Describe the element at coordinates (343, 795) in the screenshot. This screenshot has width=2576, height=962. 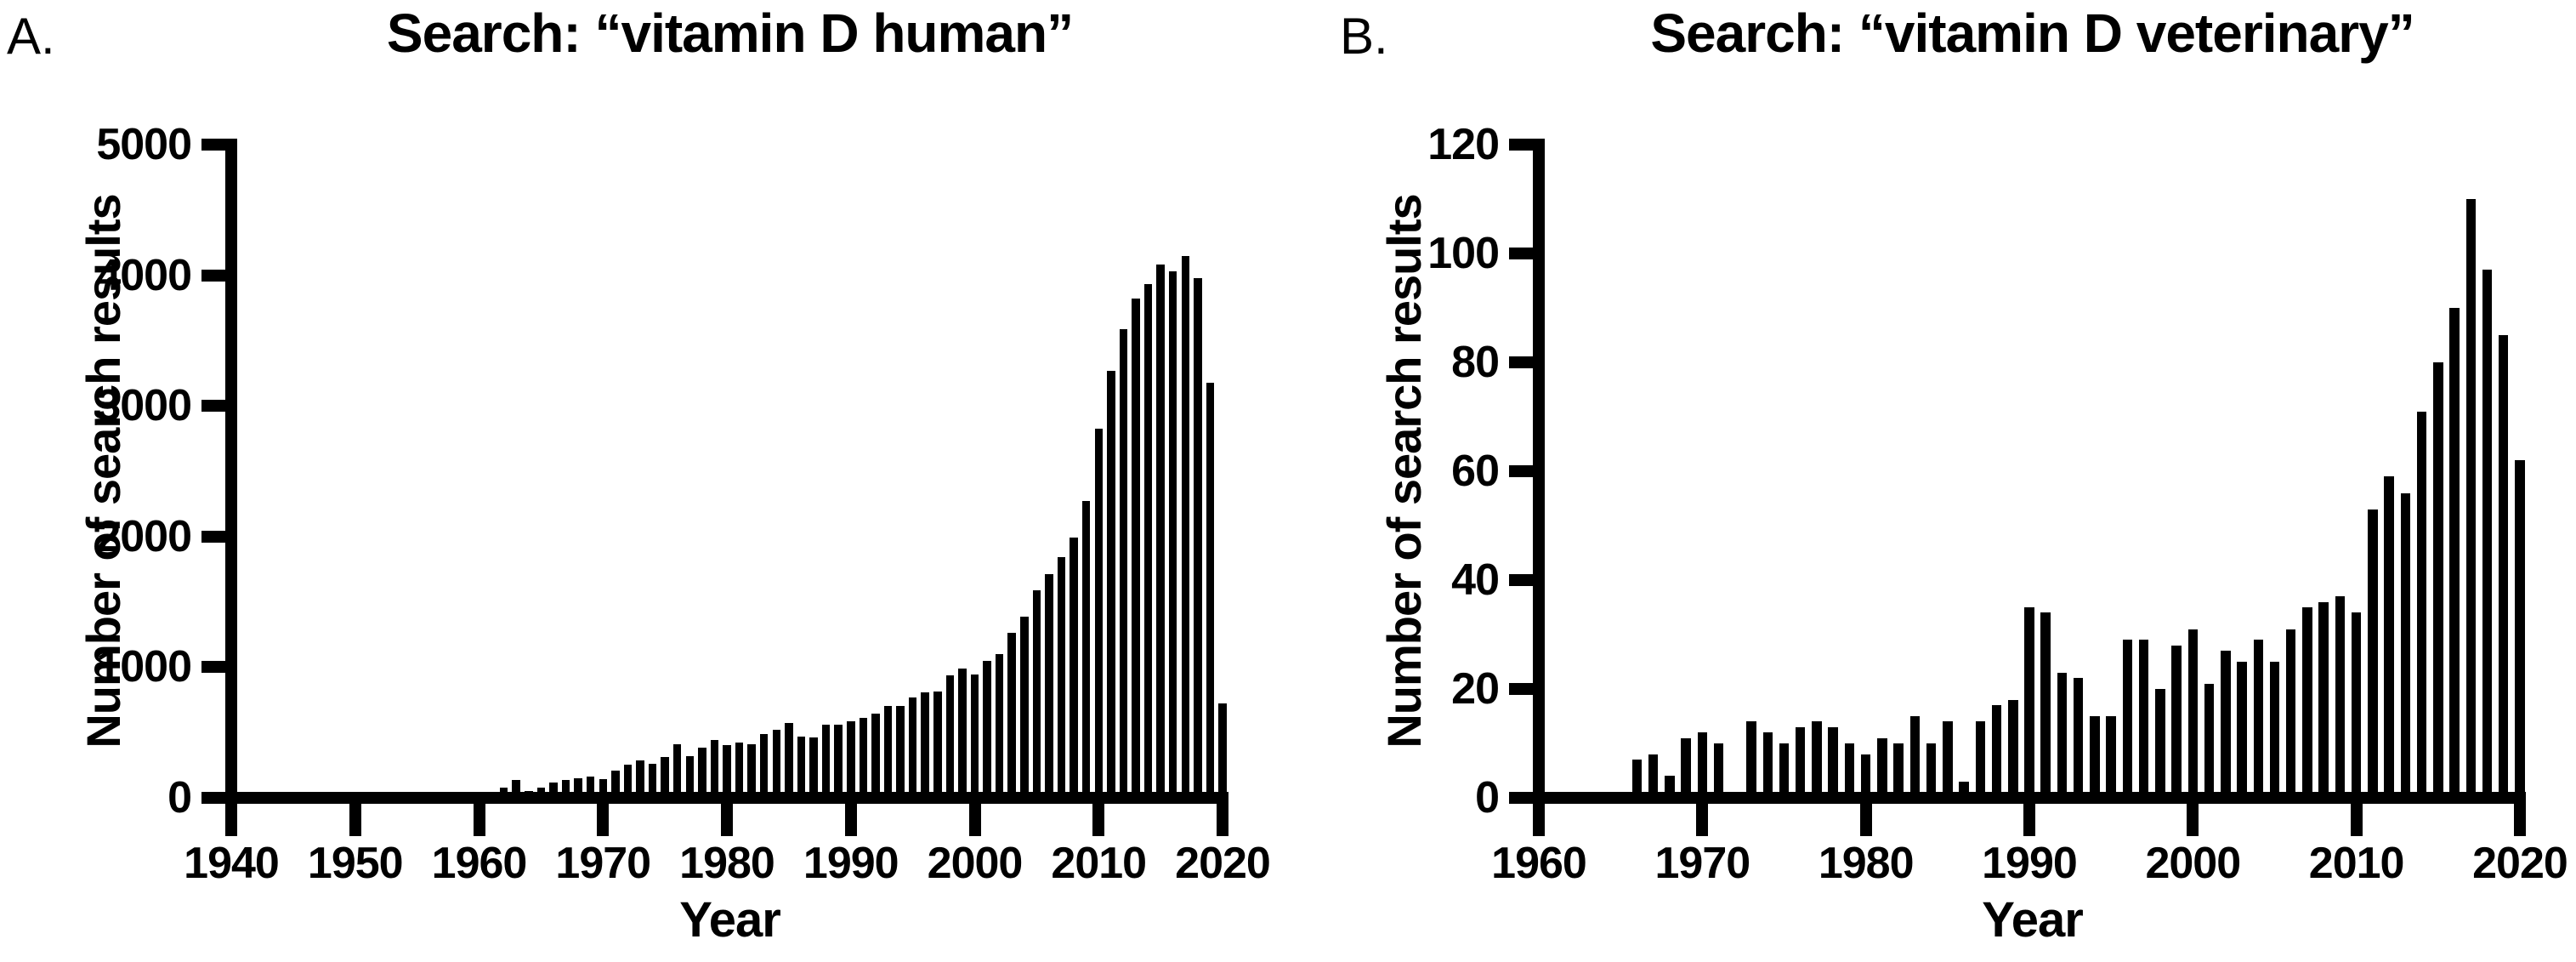
I see `bar-1949` at that location.